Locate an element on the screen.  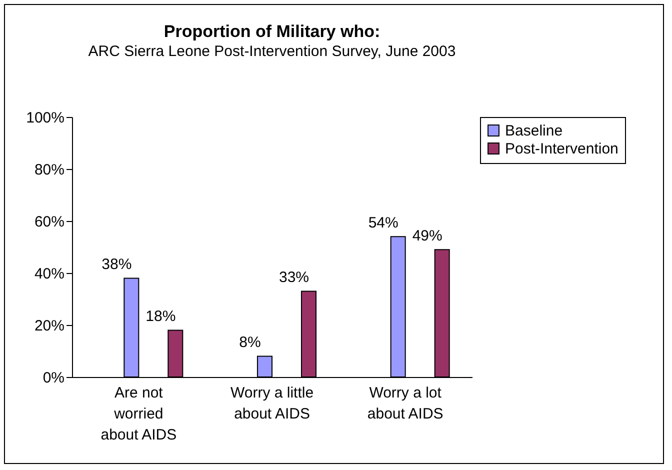
legend-label: Baseline is located at coordinates (534, 131).